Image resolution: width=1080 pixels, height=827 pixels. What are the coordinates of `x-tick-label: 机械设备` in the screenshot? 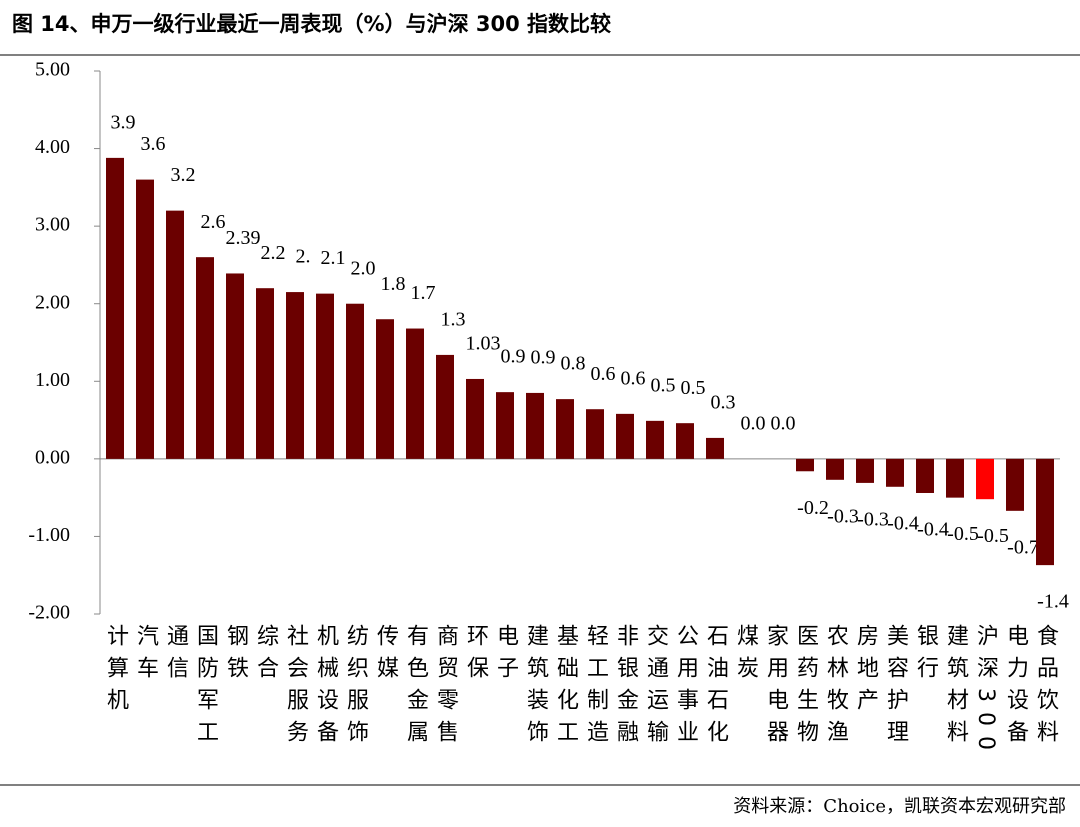 It's located at (325, 688).